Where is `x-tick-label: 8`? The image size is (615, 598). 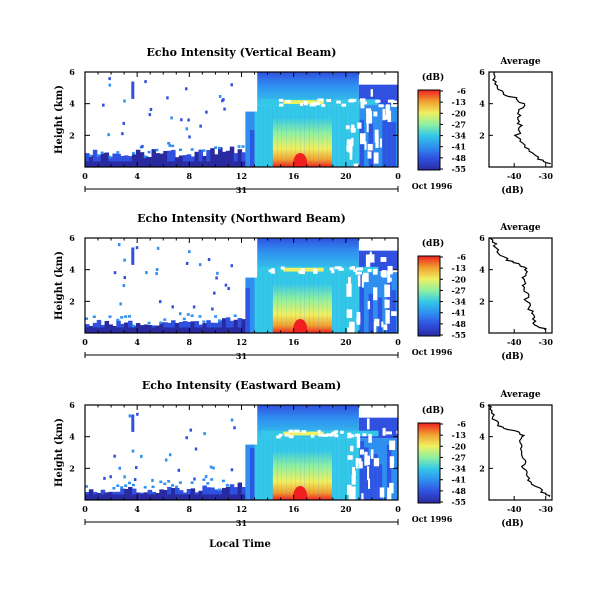 x-tick-label: 8 is located at coordinates (190, 509).